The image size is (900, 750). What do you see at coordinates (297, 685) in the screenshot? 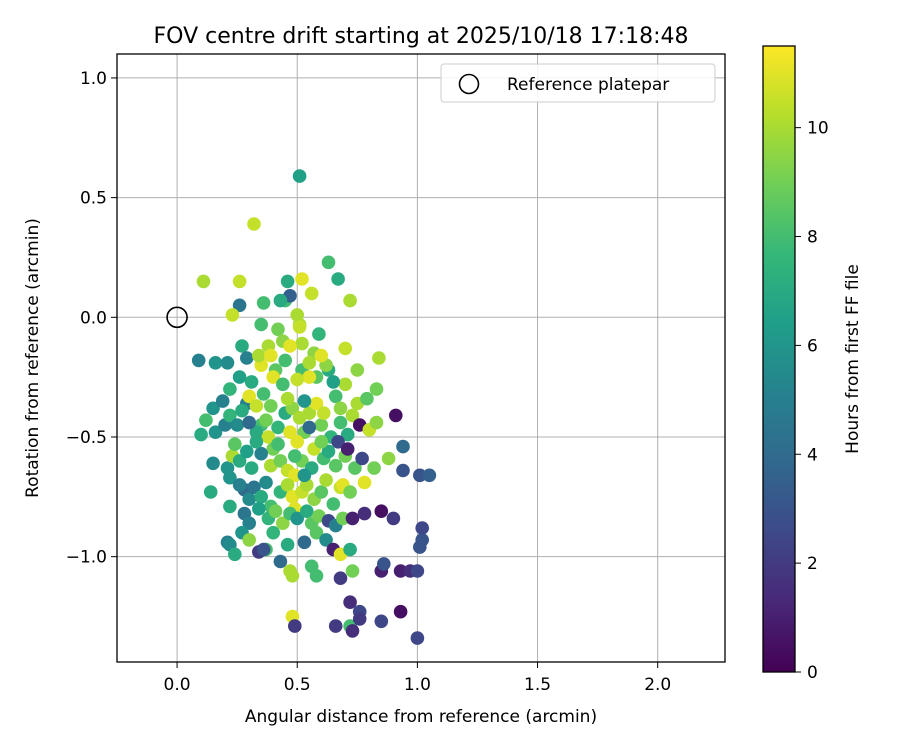
I see `x-tick-label: 0.5` at bounding box center [297, 685].